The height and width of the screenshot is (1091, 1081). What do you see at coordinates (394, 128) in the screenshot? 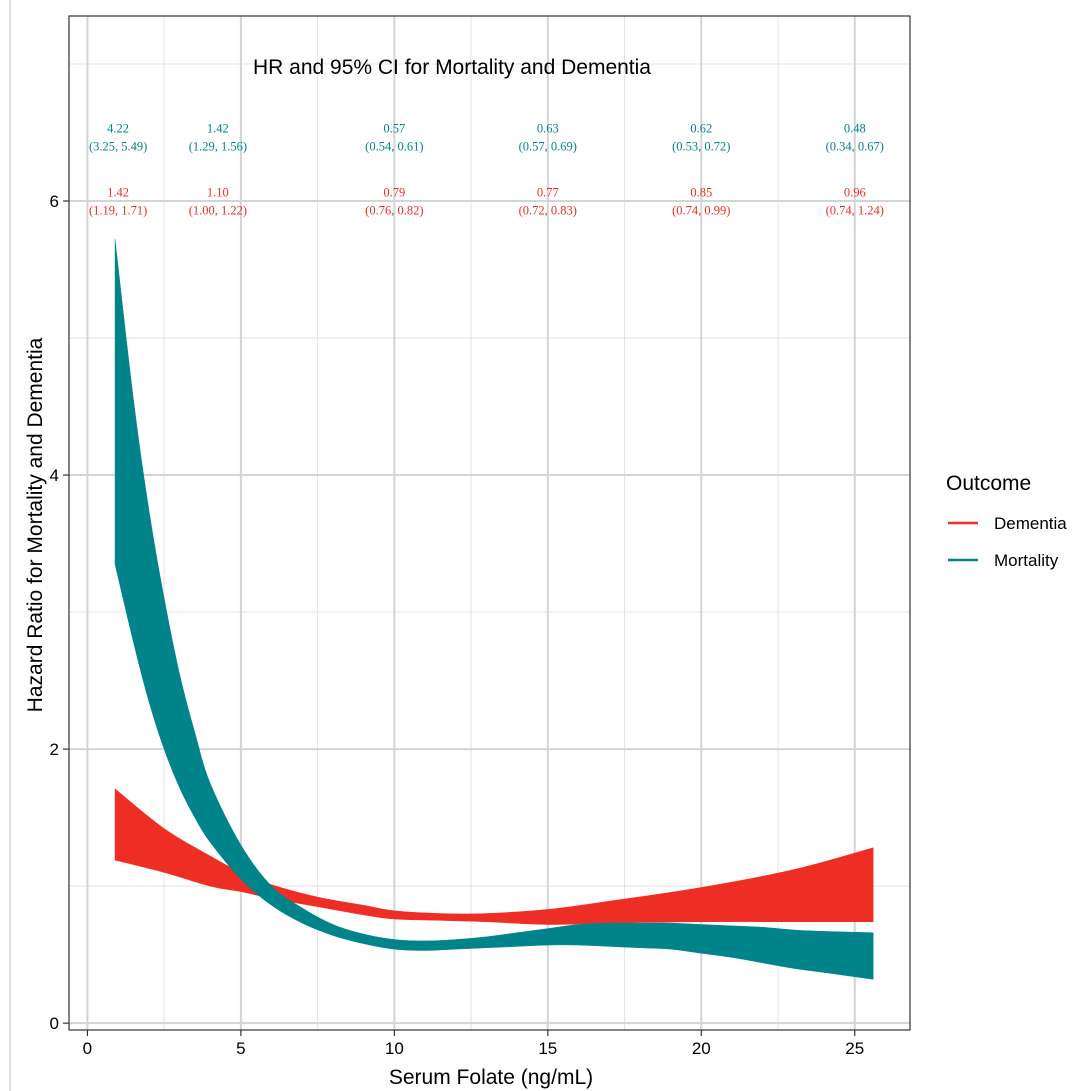
I see `annotation-hr: 0.57` at bounding box center [394, 128].